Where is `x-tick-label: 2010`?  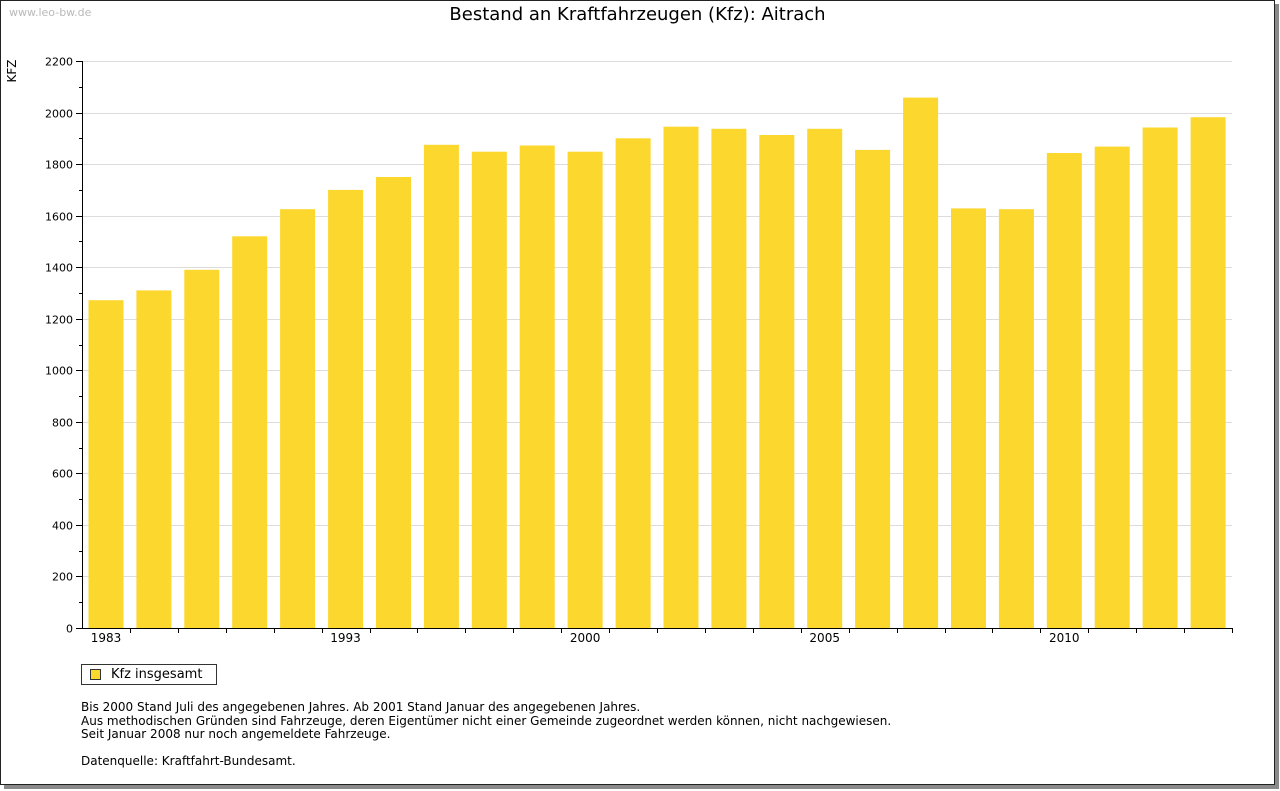 x-tick-label: 2010 is located at coordinates (1064, 638).